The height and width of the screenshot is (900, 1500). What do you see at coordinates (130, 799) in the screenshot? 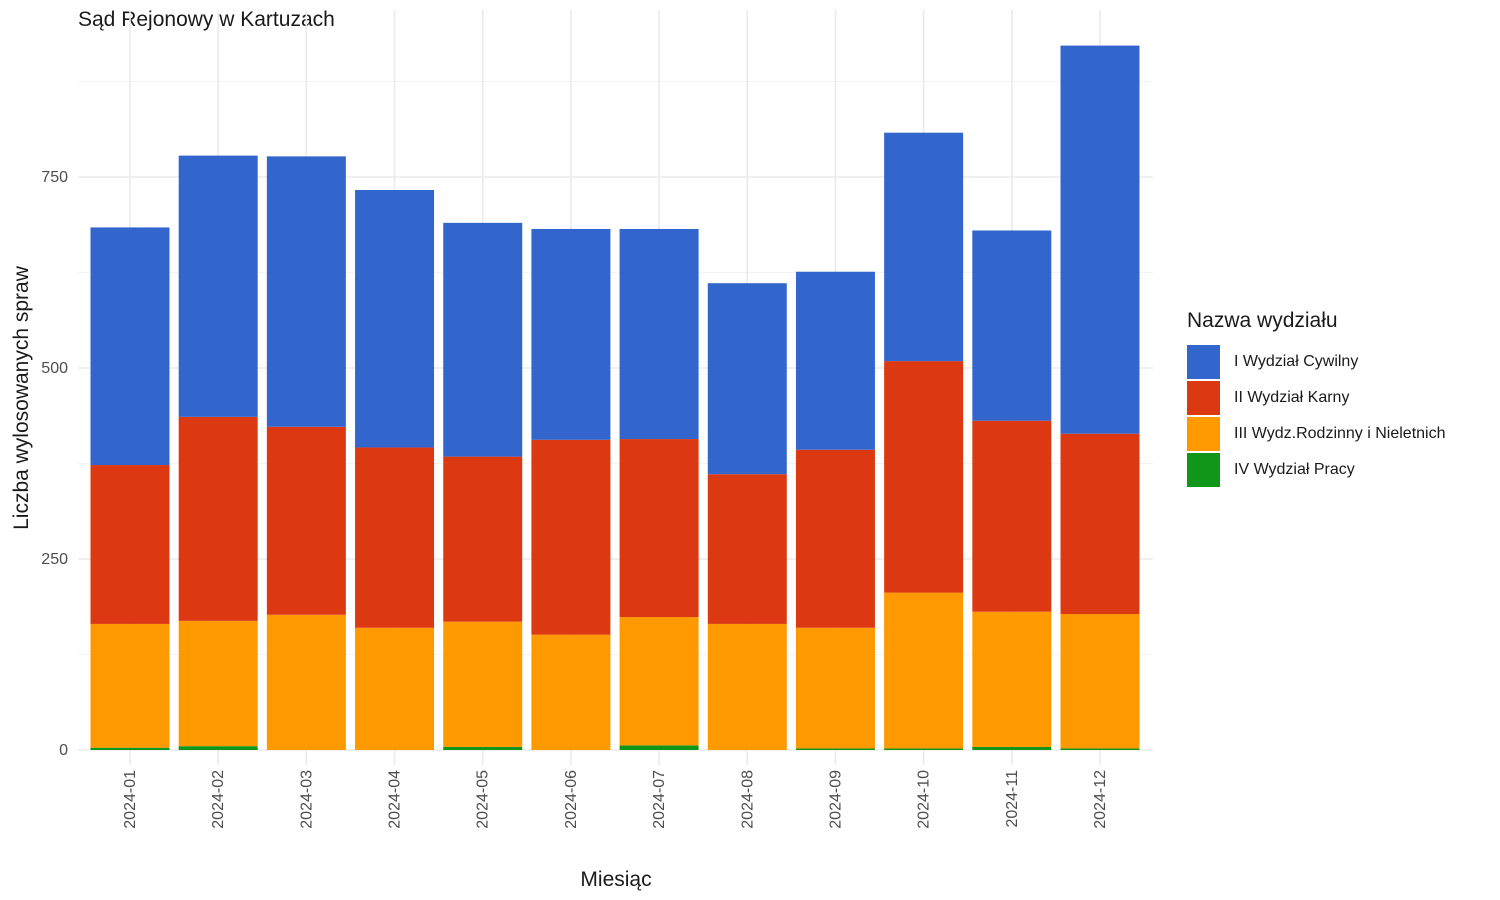
I see `x-tick-label: 2024-01` at bounding box center [130, 799].